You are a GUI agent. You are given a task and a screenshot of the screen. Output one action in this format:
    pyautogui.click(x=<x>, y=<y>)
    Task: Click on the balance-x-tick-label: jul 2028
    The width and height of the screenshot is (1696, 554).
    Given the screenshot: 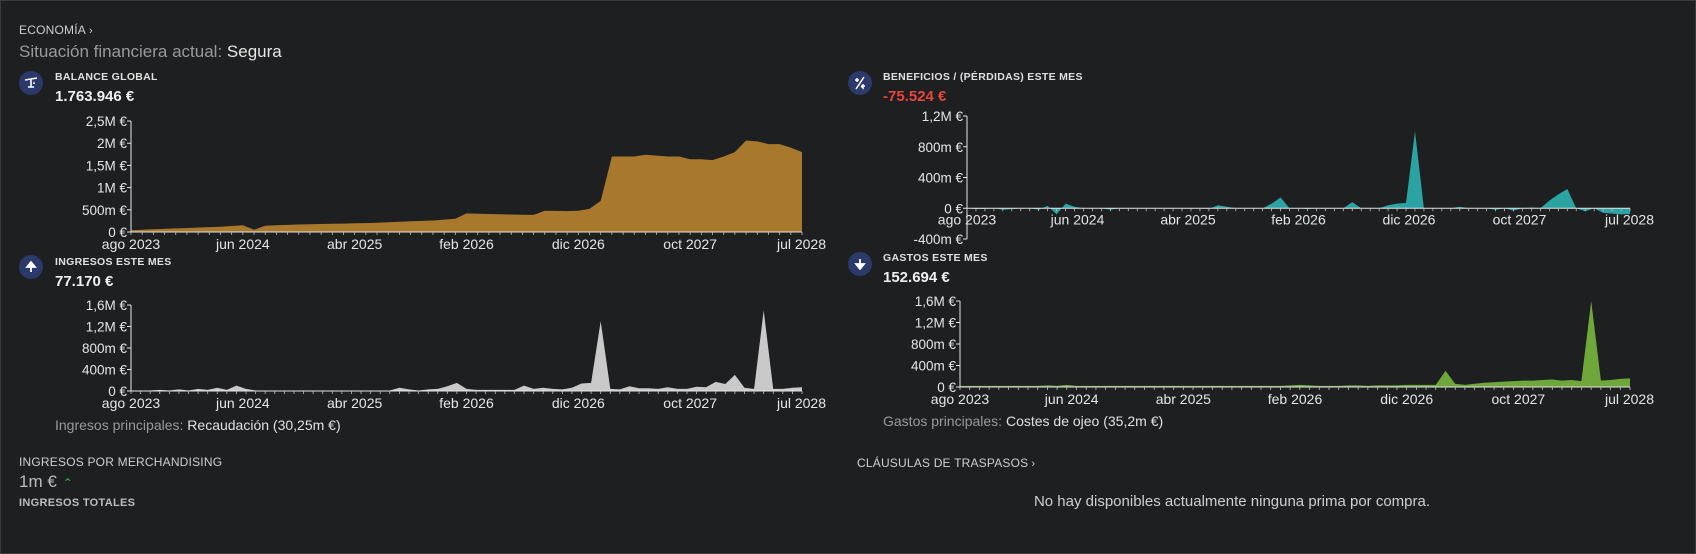 What is the action you would take?
    pyautogui.click(x=801, y=244)
    